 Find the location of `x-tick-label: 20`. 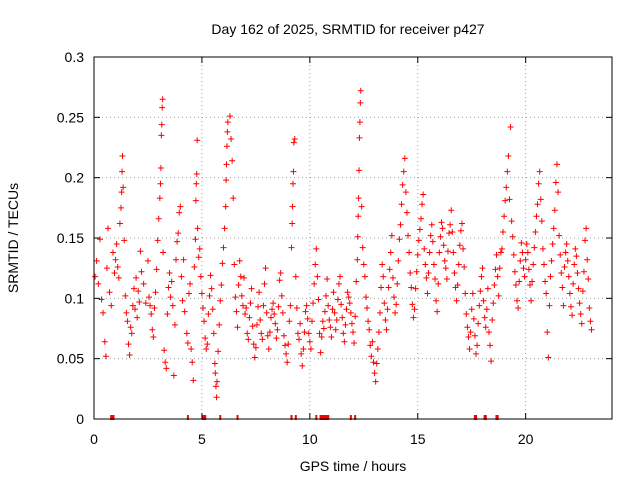

x-tick-label: 20 is located at coordinates (526, 439).